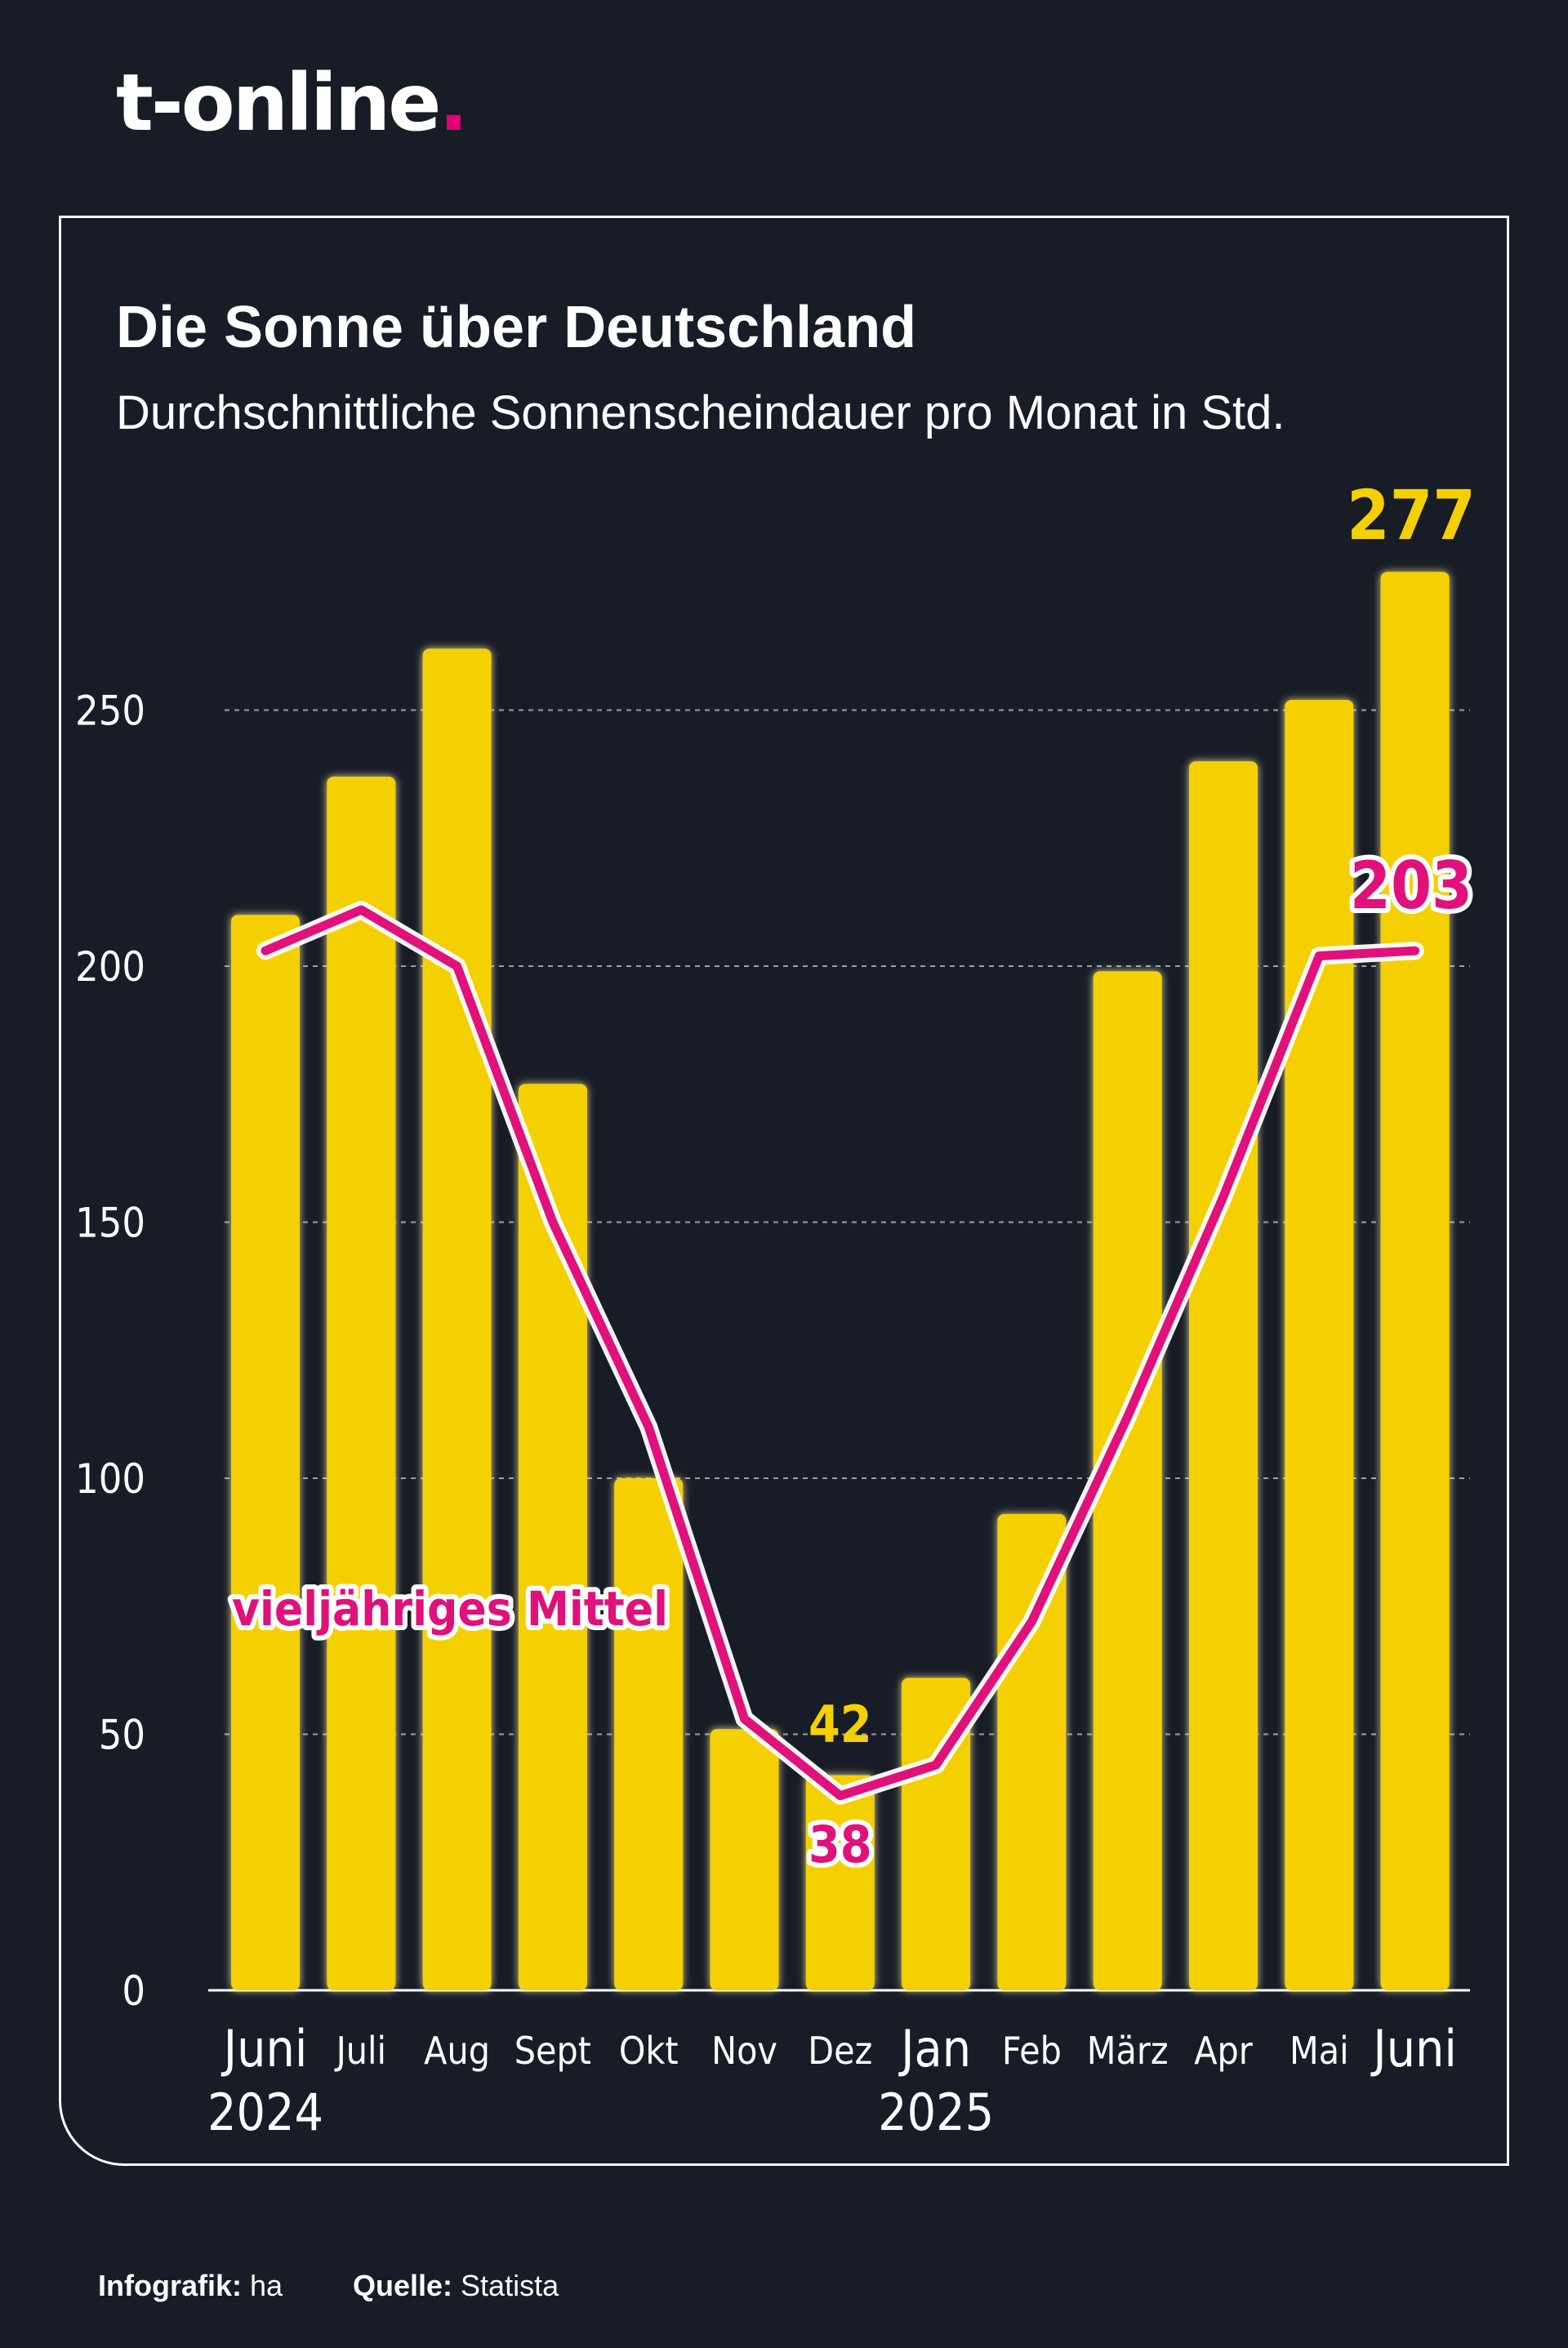 This screenshot has width=1568, height=2348. Describe the element at coordinates (122, 1736) in the screenshot. I see `y-tick-label: 50` at that location.